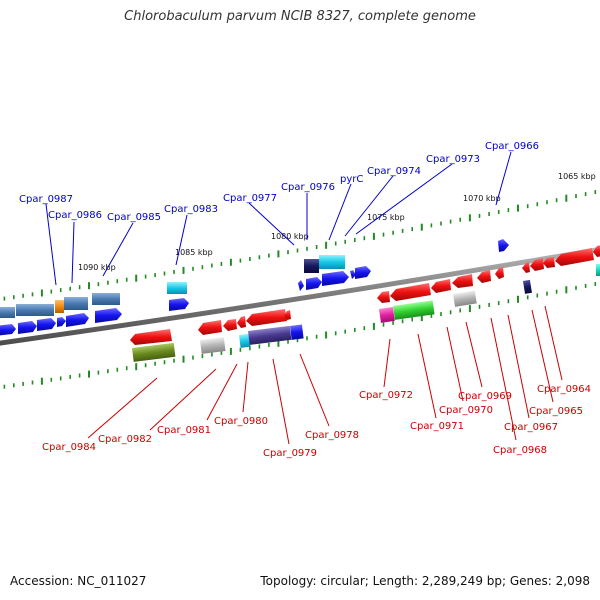  Describe the element at coordinates (383, 297) in the screenshot. I see `gene-cpar-0972-arrow` at that location.